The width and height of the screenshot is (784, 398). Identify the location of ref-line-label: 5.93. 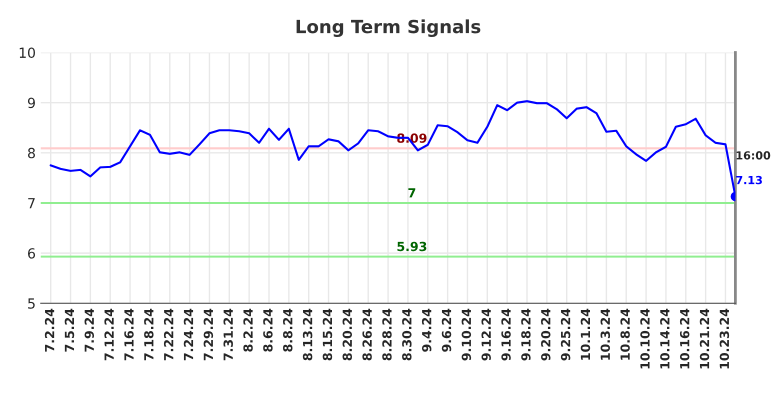
(411, 247).